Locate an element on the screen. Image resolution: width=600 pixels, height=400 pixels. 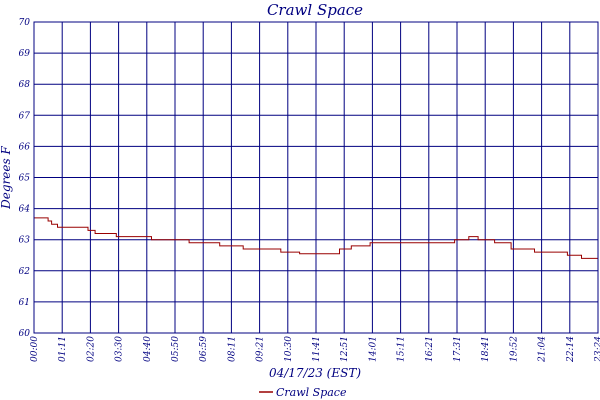
y-tick-label-69: 69 is located at coordinates (25, 54).